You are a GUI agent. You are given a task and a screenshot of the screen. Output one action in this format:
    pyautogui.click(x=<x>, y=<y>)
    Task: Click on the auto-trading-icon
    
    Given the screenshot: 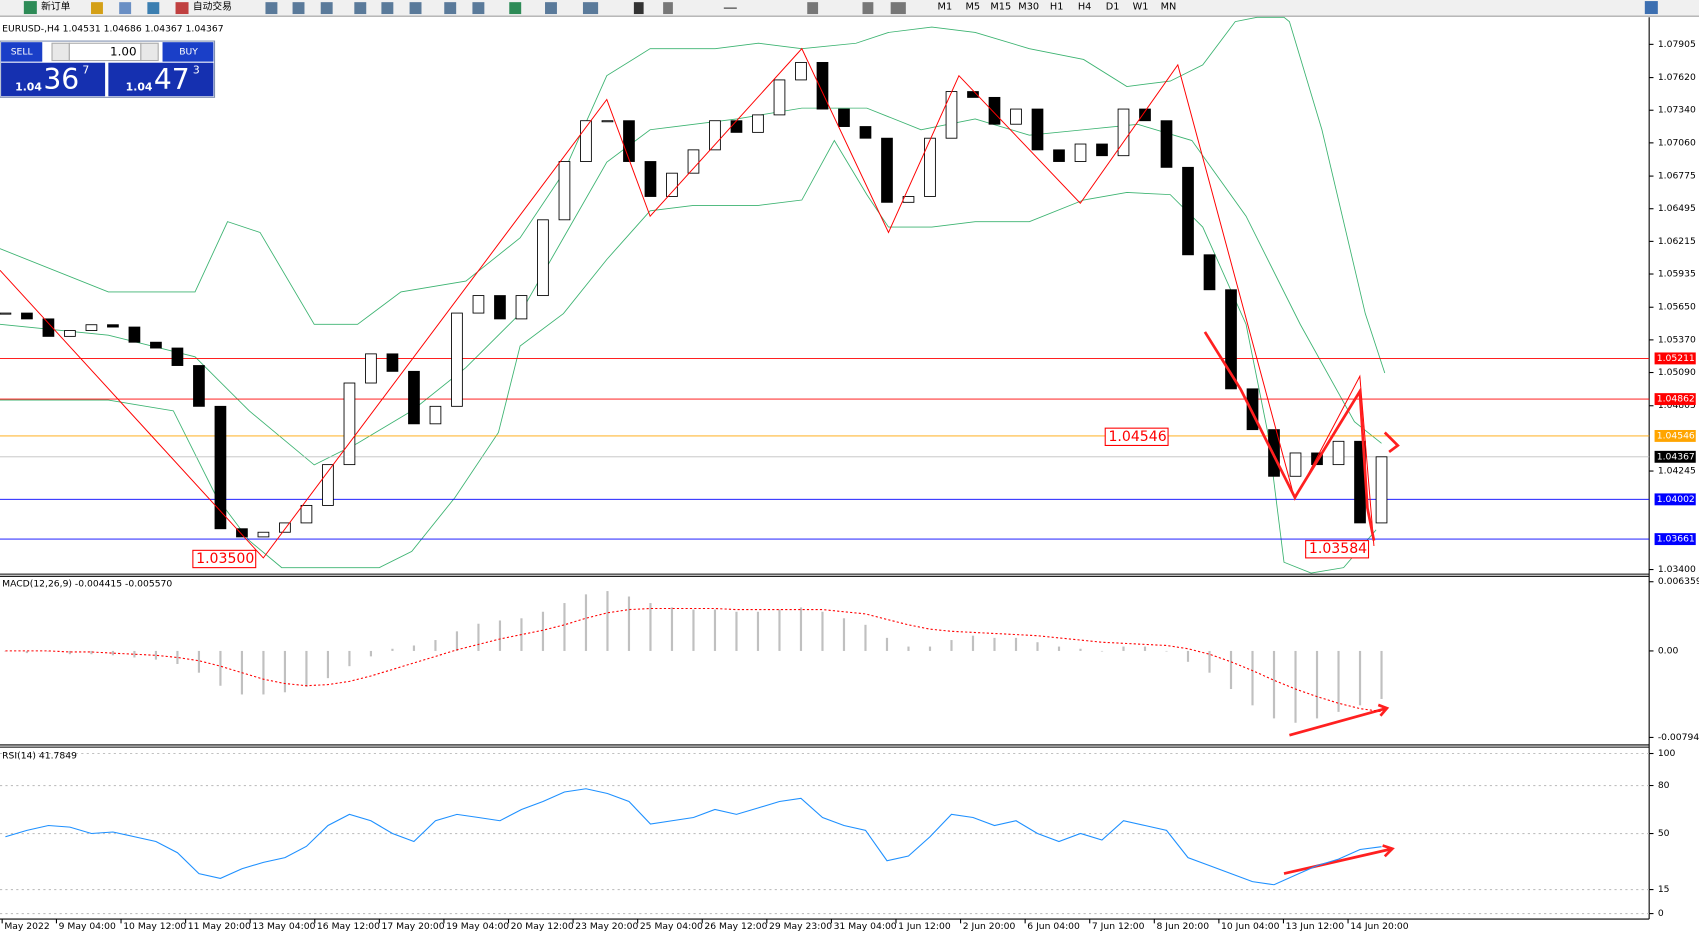 What is the action you would take?
    pyautogui.click(x=182, y=8)
    